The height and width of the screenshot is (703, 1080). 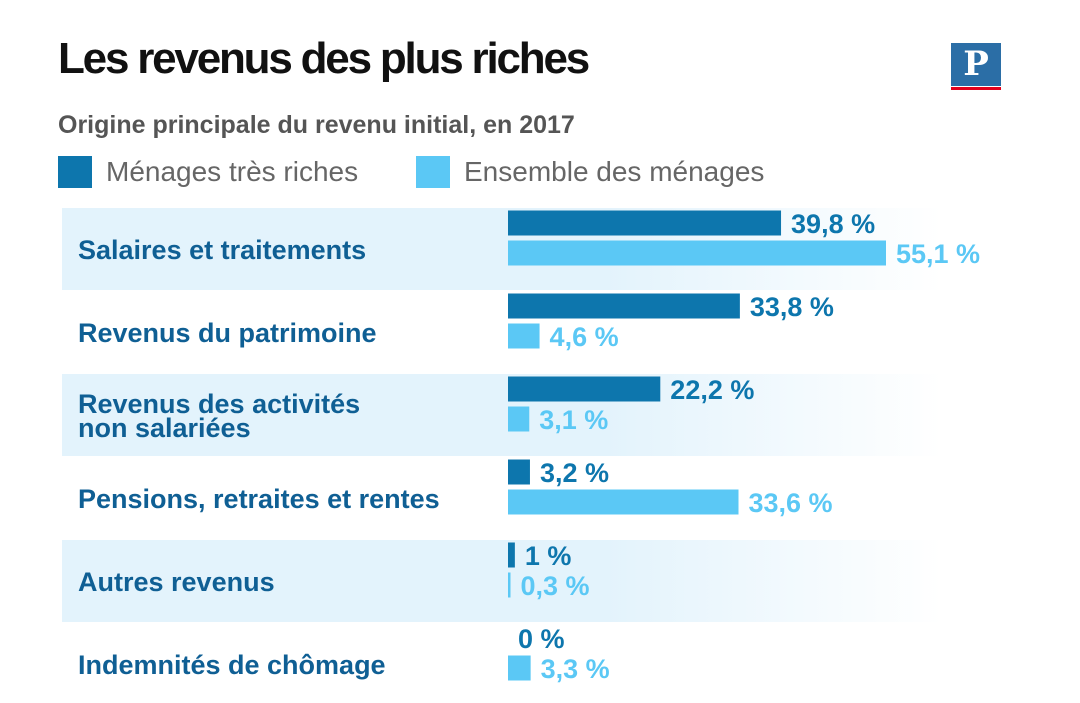 What do you see at coordinates (575, 669) in the screenshot?
I see `value-label-ensemble-5: 3,3 %` at bounding box center [575, 669].